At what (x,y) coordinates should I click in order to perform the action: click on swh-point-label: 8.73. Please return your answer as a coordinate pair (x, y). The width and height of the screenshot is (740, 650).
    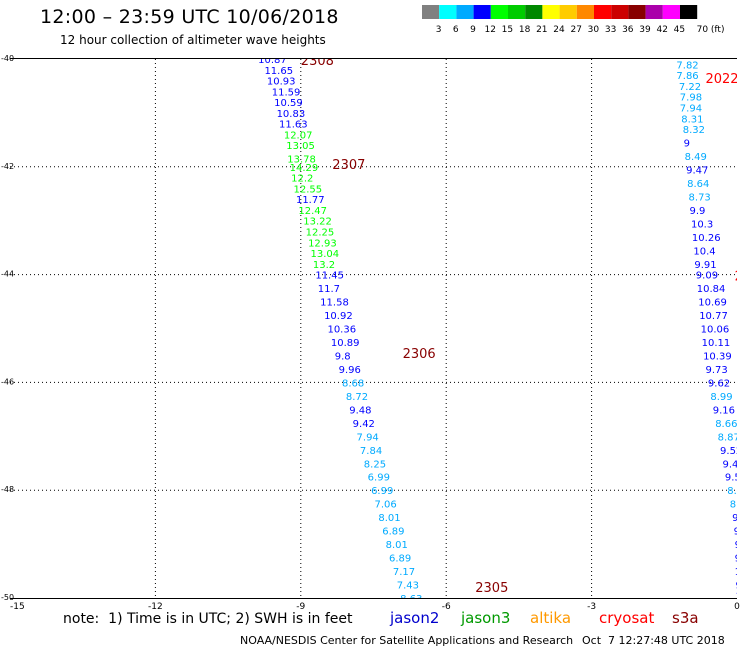
    Looking at the image, I should click on (700, 197).